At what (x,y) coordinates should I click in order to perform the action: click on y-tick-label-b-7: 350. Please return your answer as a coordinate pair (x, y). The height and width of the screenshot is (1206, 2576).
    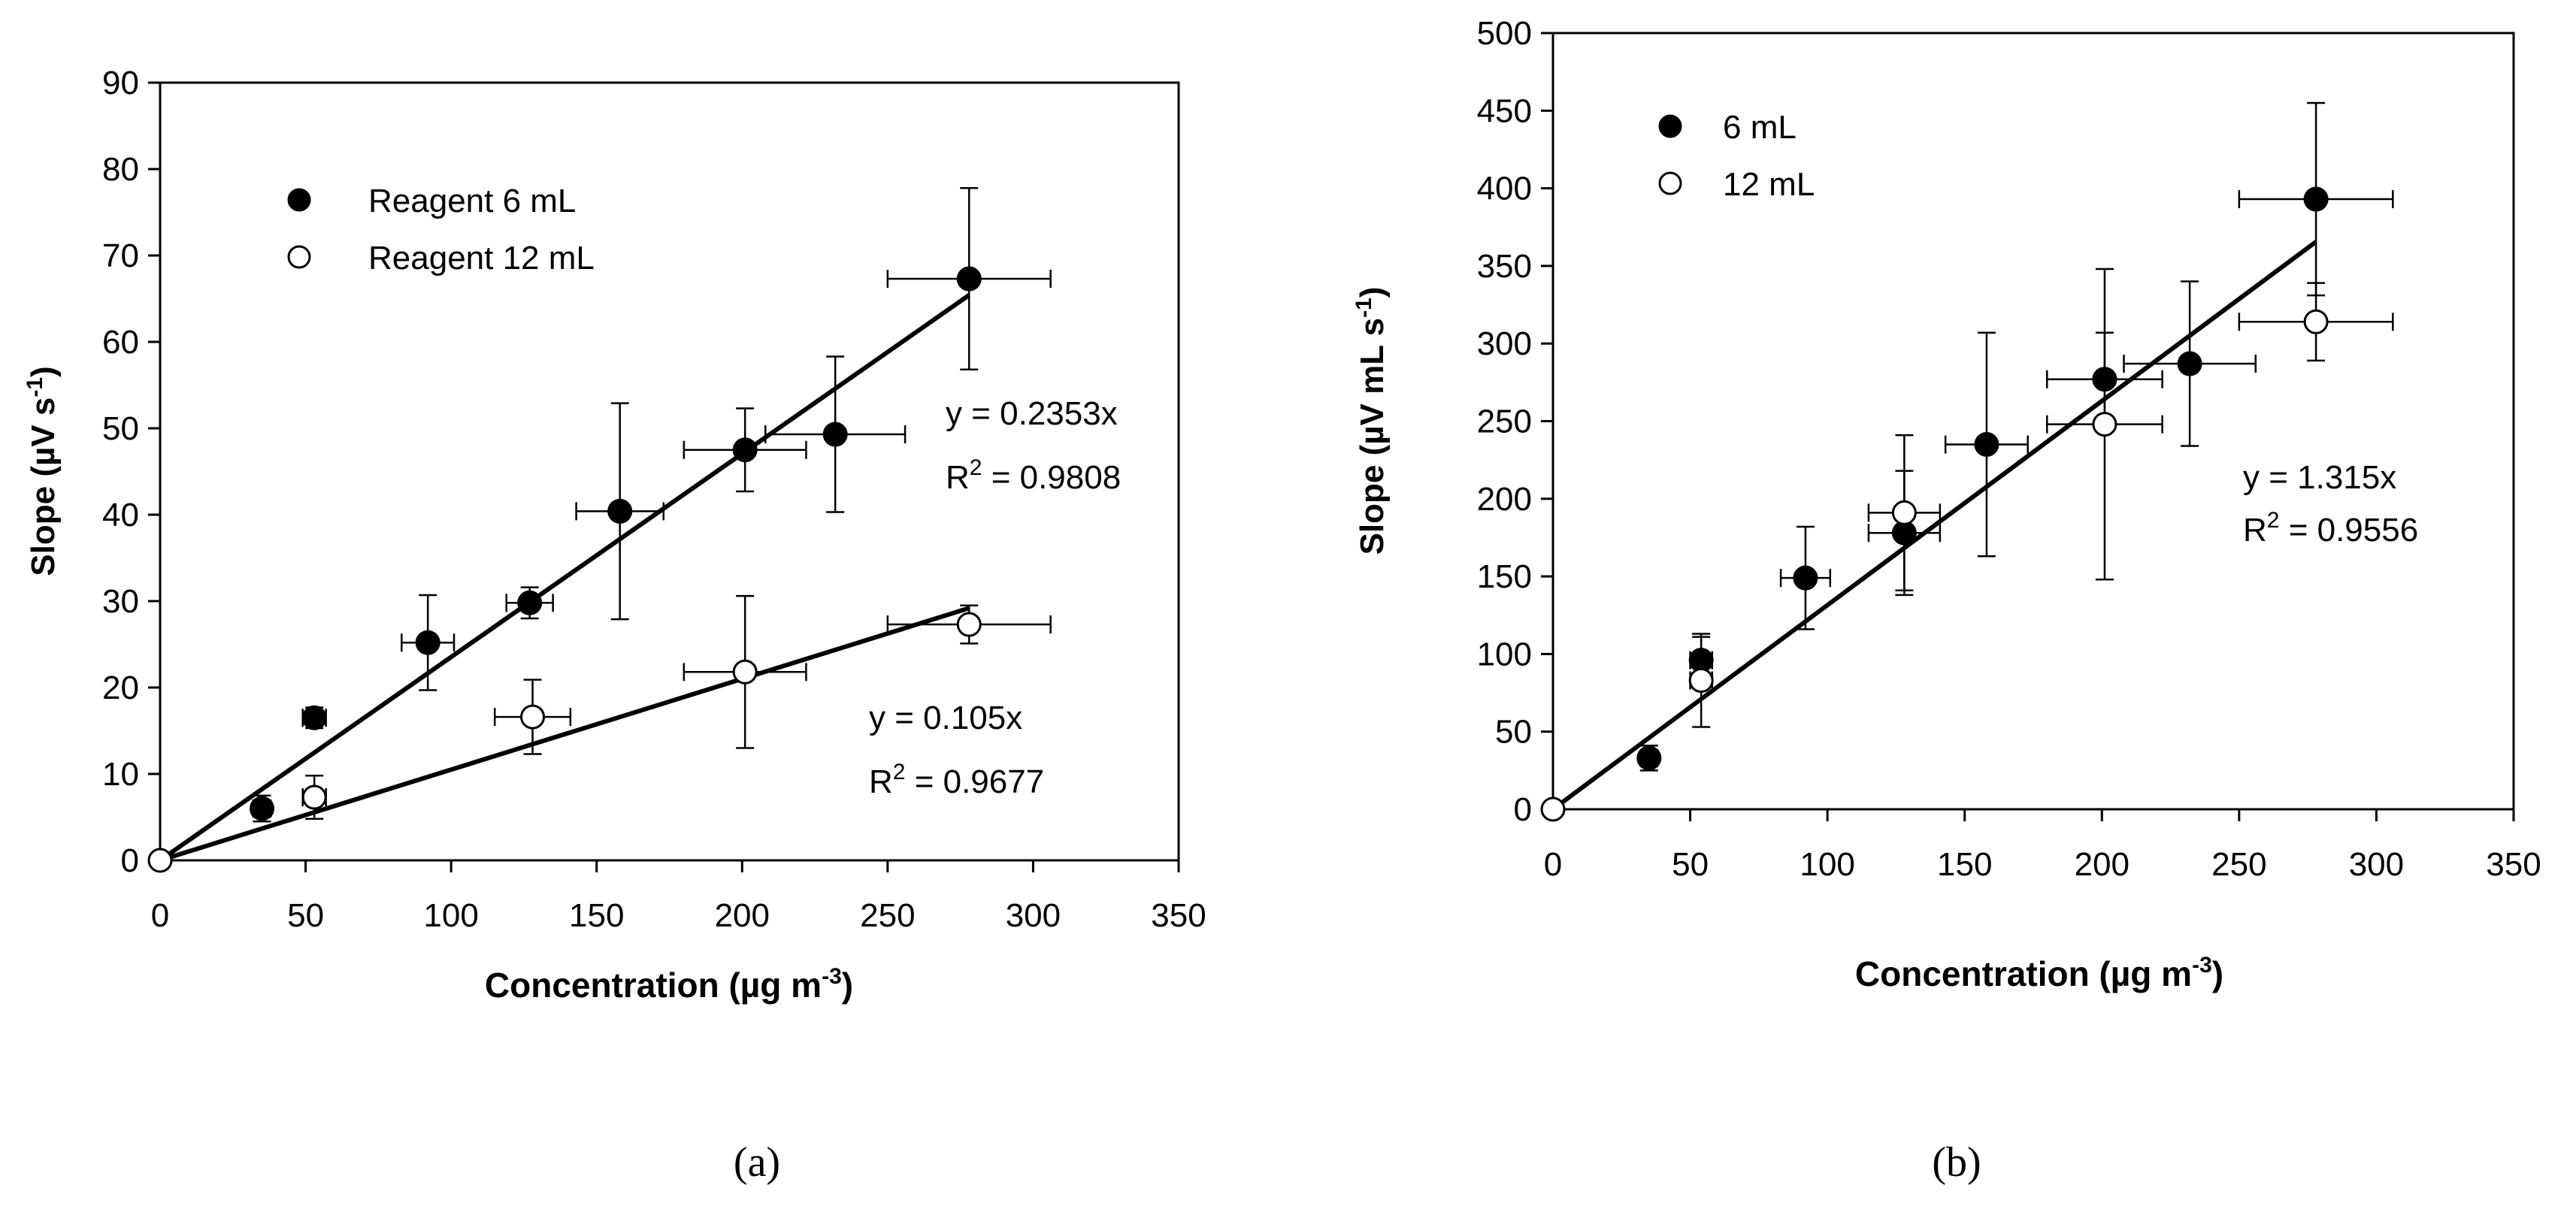
    Looking at the image, I should click on (1504, 267).